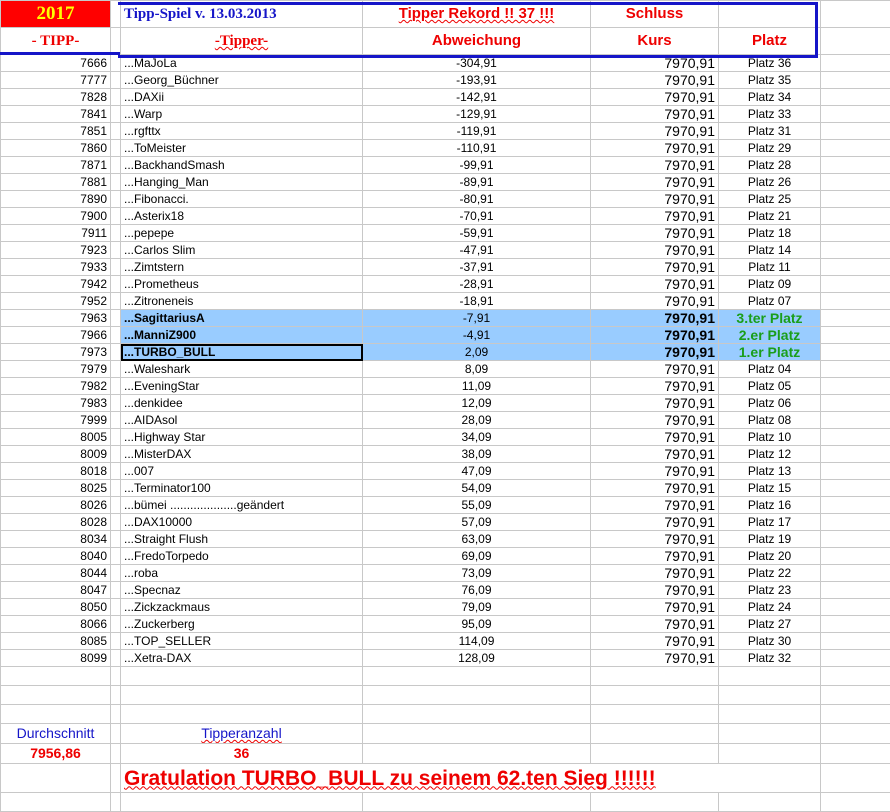  What do you see at coordinates (770, 488) in the screenshot?
I see `platz-cell: Platz 15` at bounding box center [770, 488].